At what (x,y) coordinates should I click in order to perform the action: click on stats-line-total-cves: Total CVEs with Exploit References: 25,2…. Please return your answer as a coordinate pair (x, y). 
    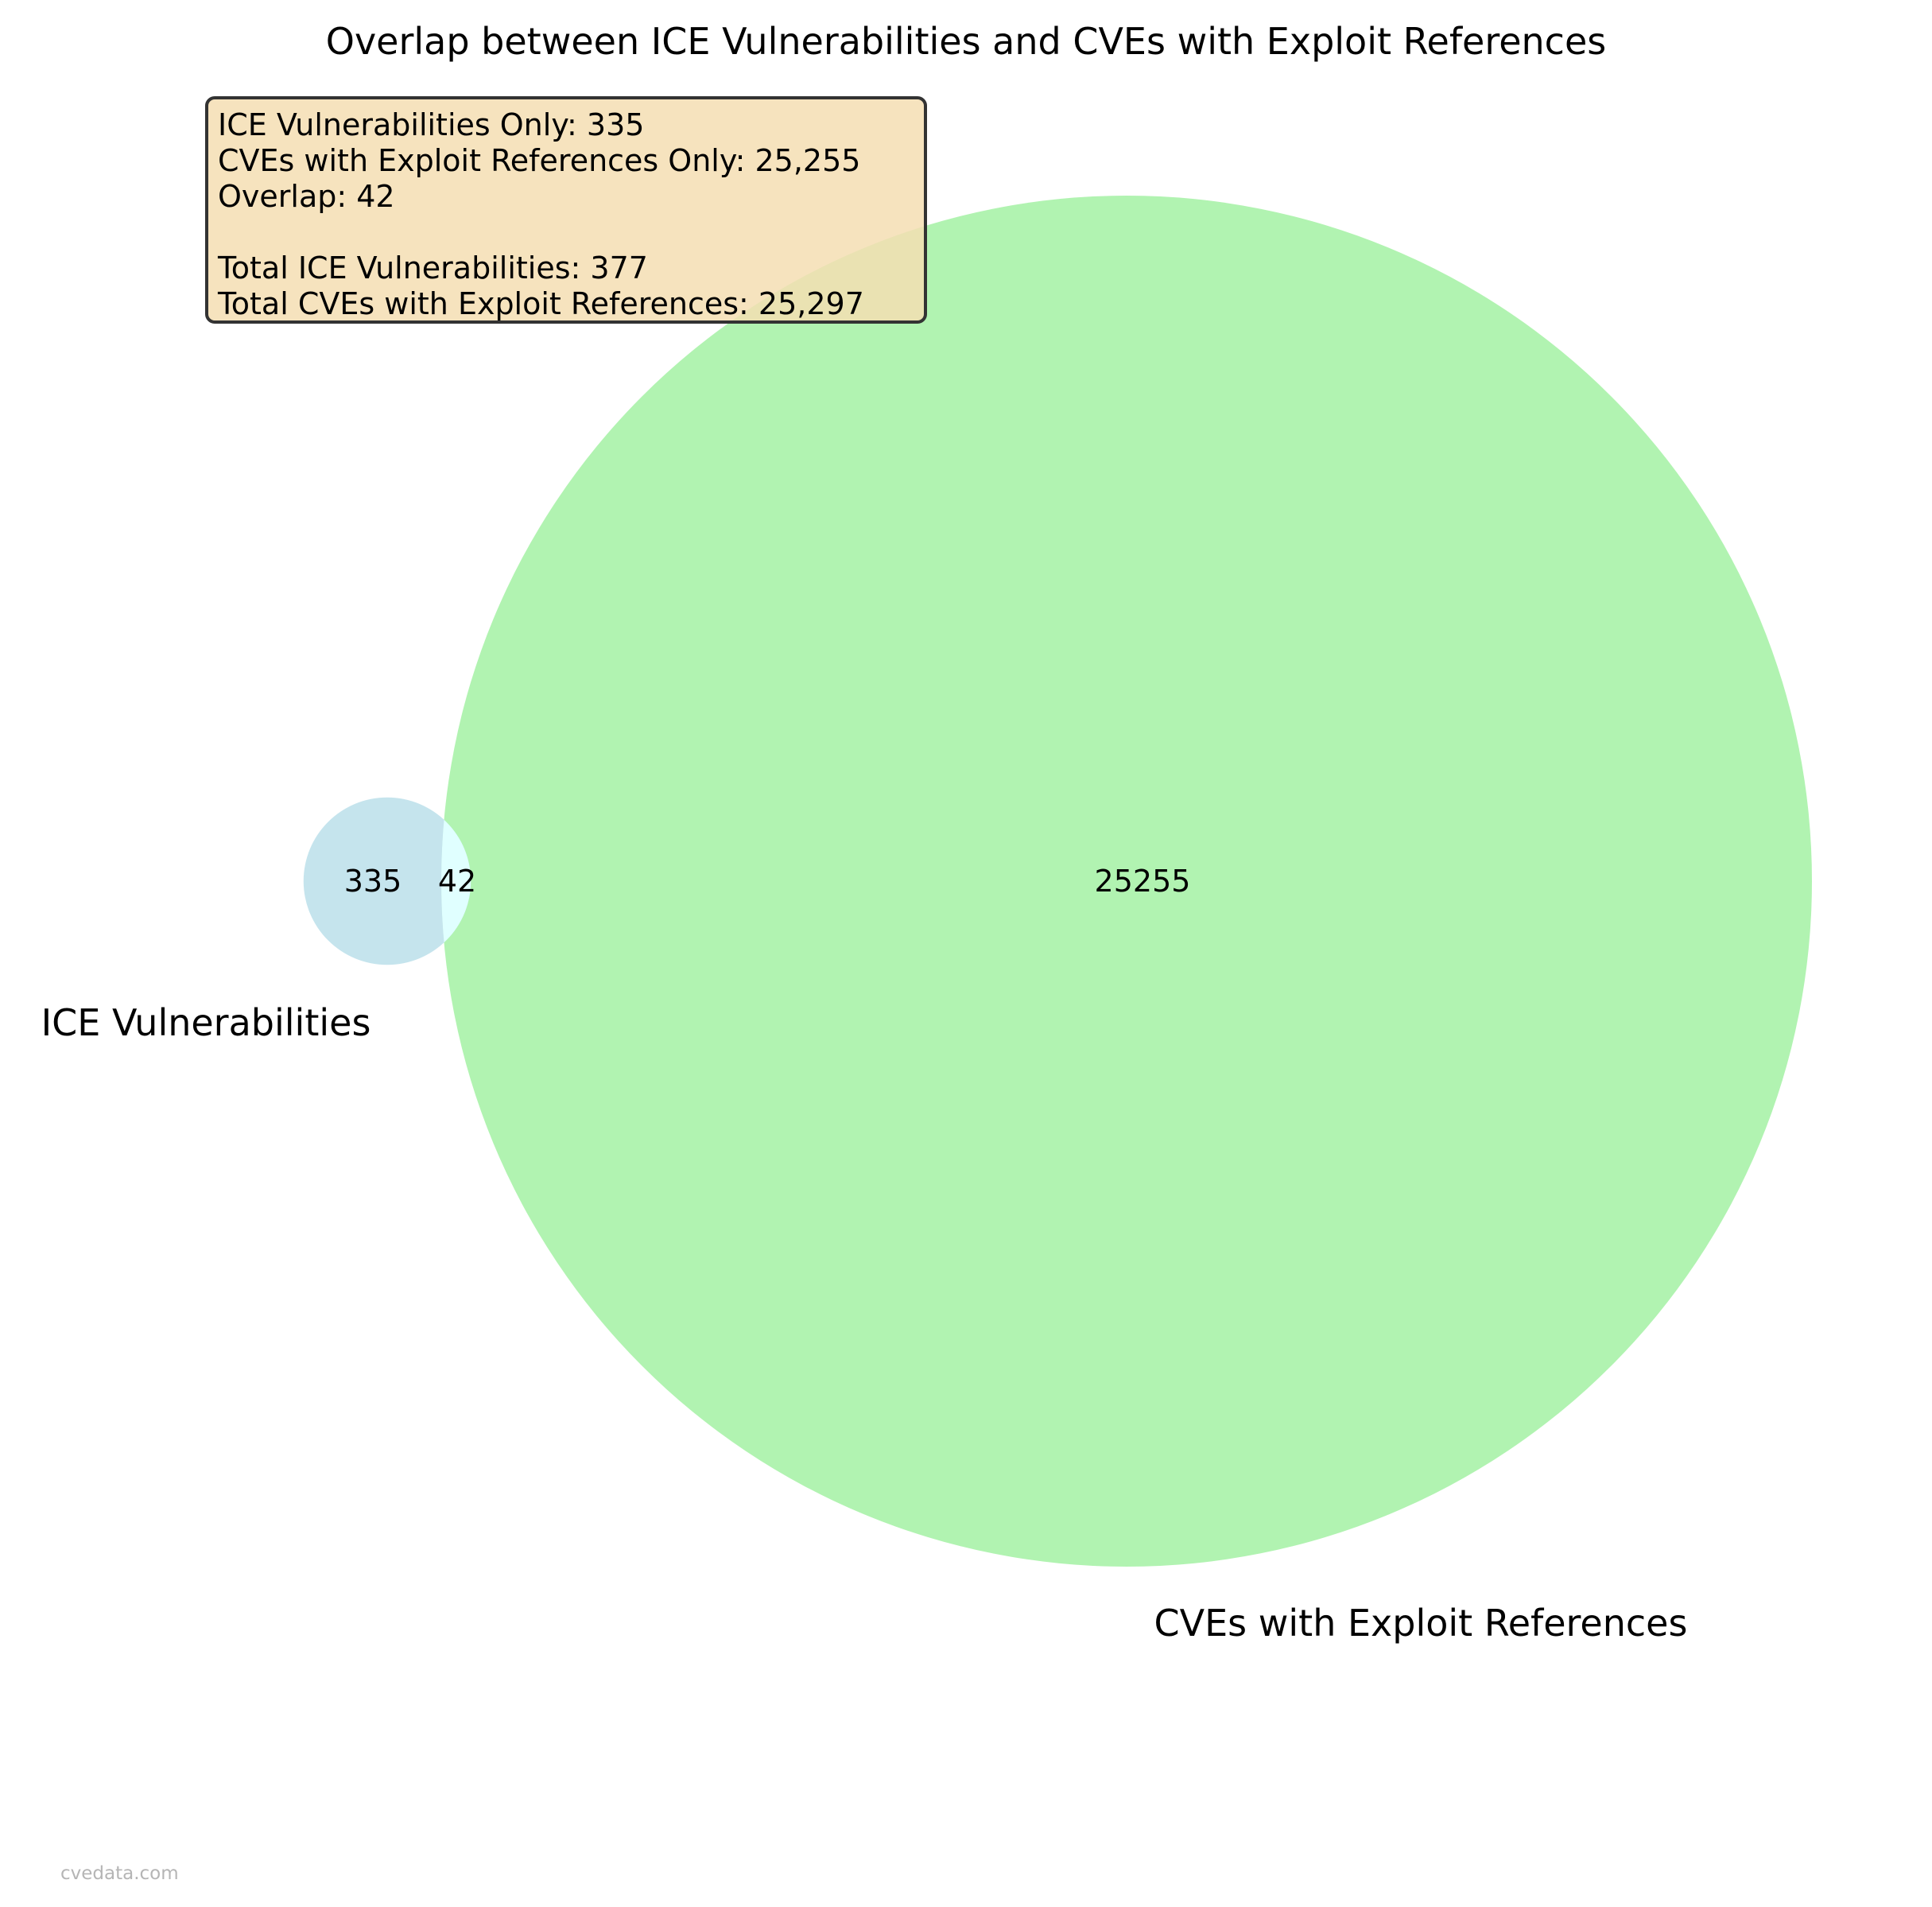
    Looking at the image, I should click on (571, 304).